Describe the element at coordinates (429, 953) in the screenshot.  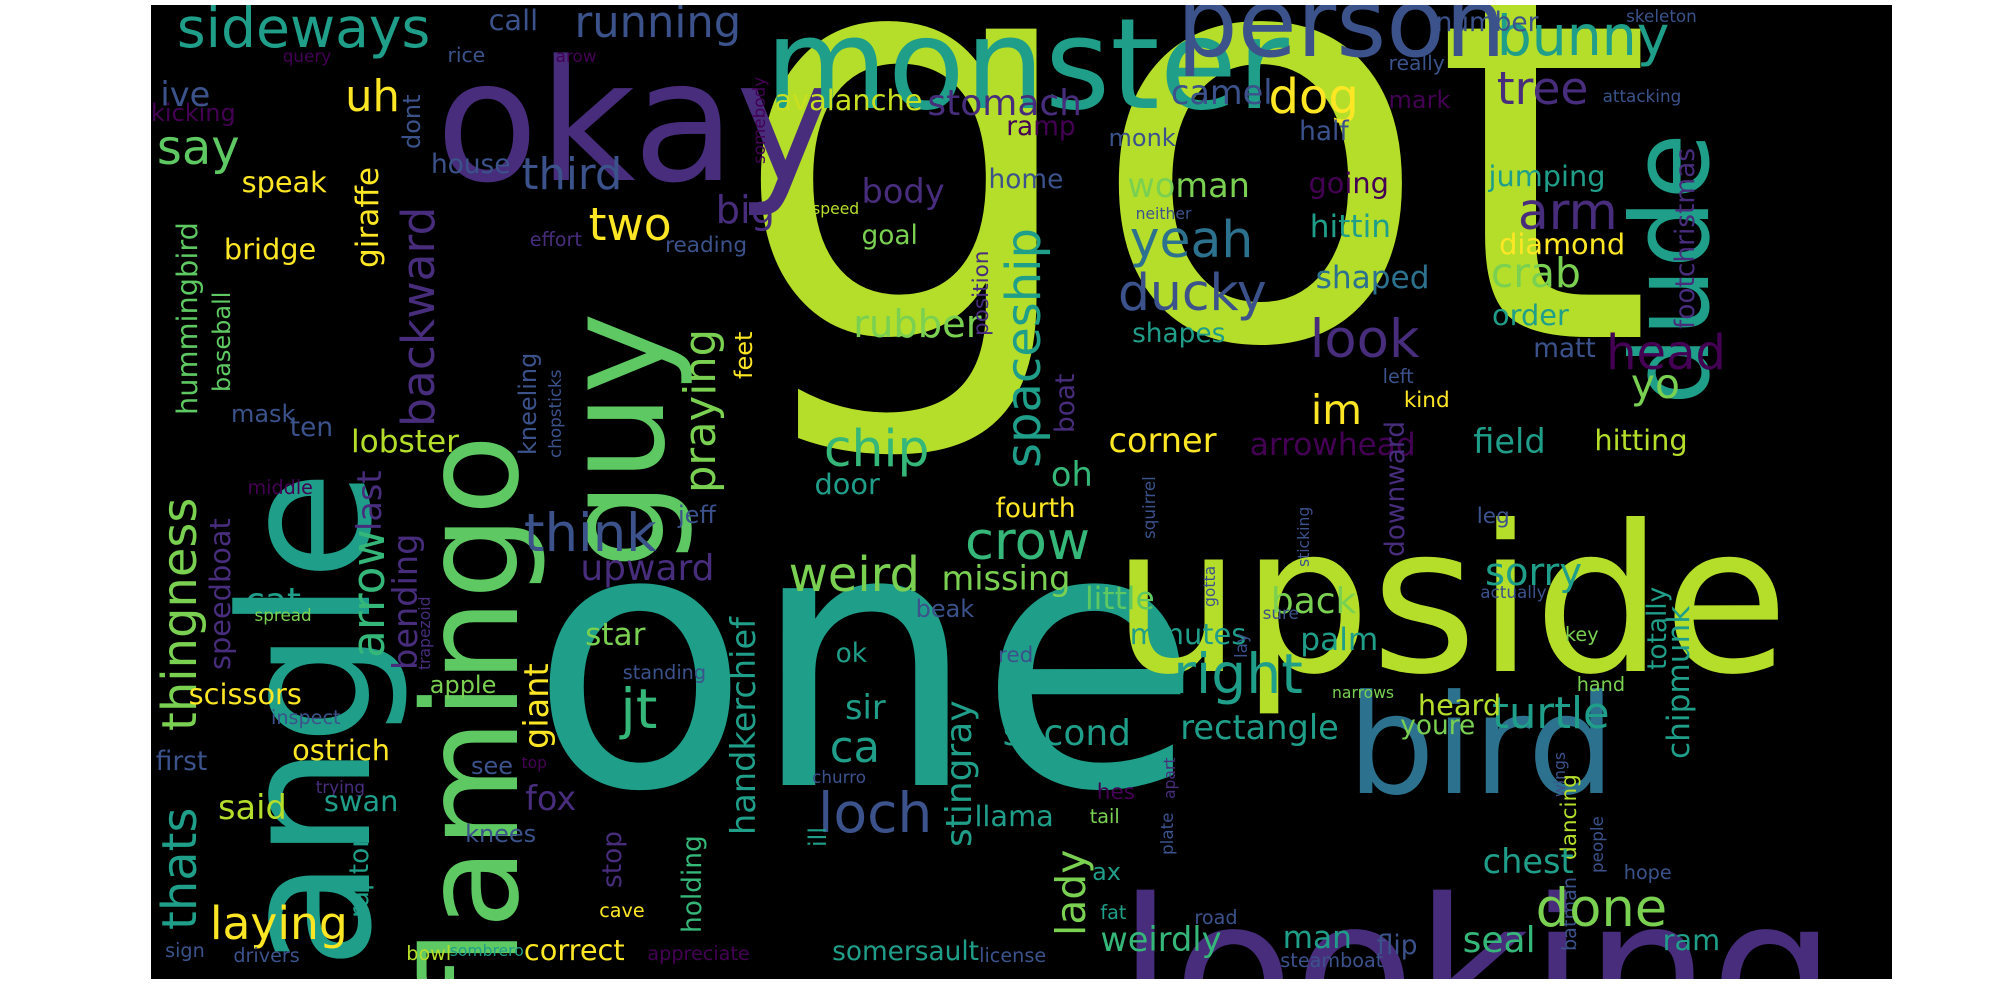
I see `word-bowl: bowl` at that location.